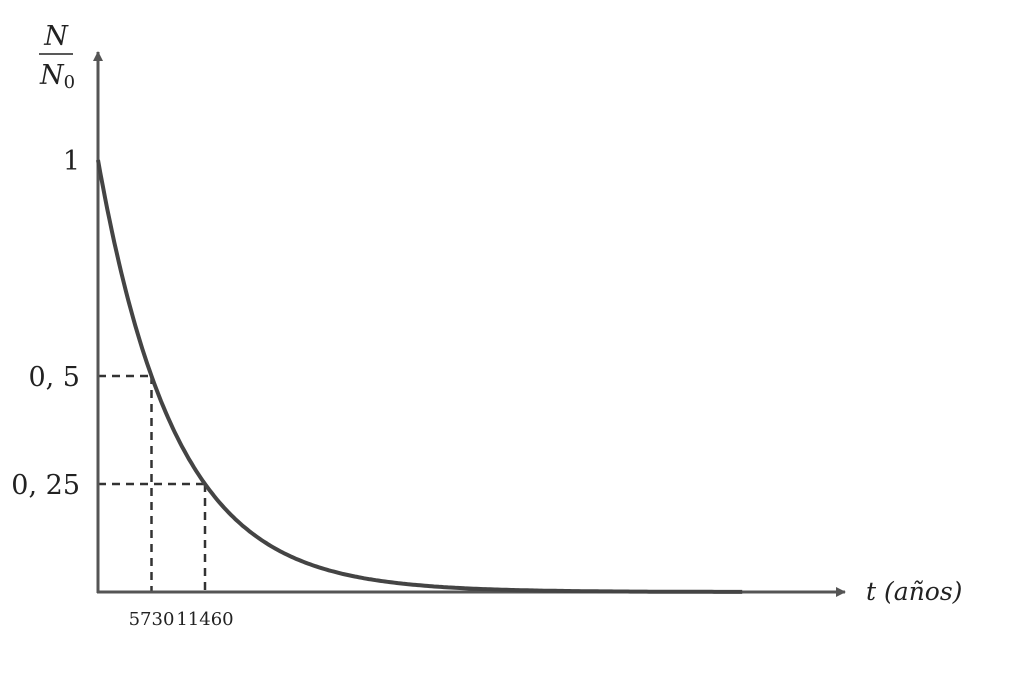 The image size is (1024, 683). What do you see at coordinates (54, 377) in the screenshot?
I see `y-tick-label: 0, 5` at bounding box center [54, 377].